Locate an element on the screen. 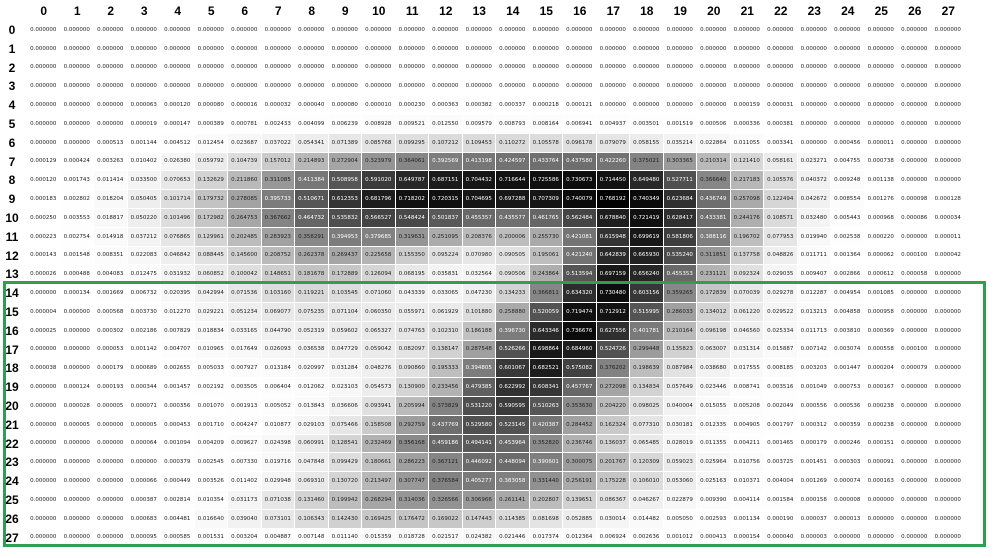 The height and width of the screenshot is (558, 996). heatmap-cell: 0.000303 is located at coordinates (848, 463).